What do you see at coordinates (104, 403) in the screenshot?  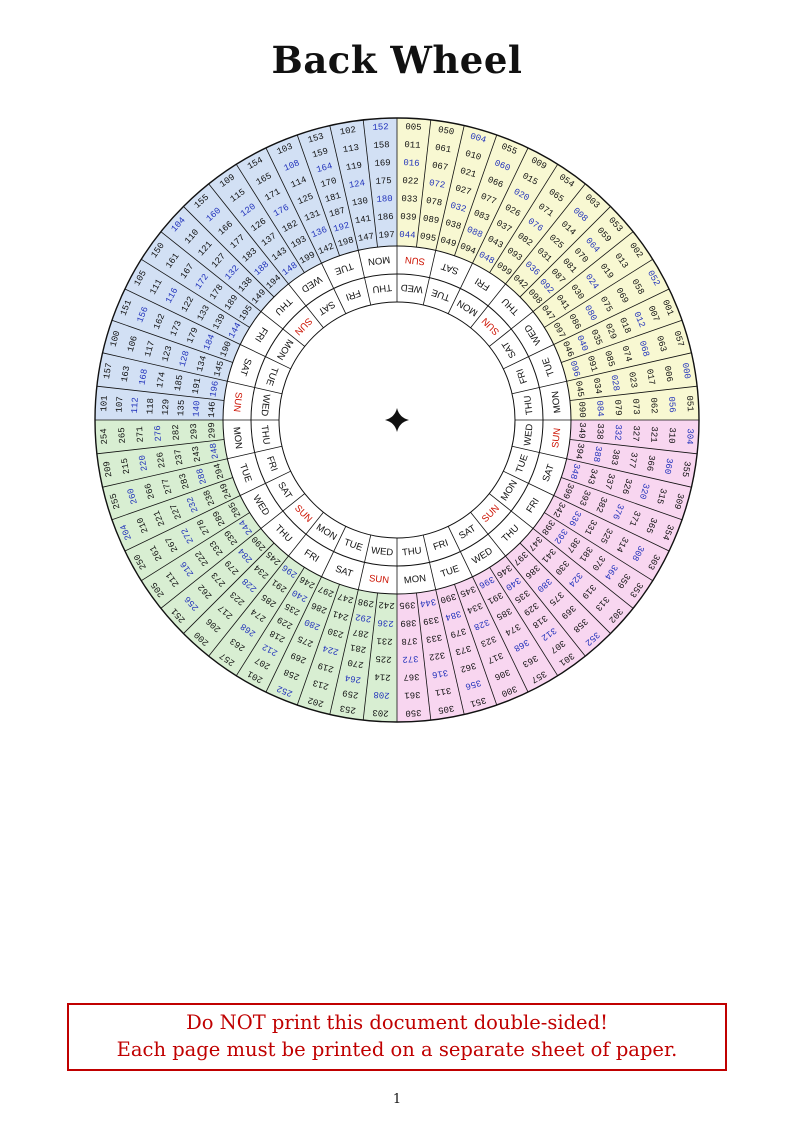 I see `year-number: 101` at bounding box center [104, 403].